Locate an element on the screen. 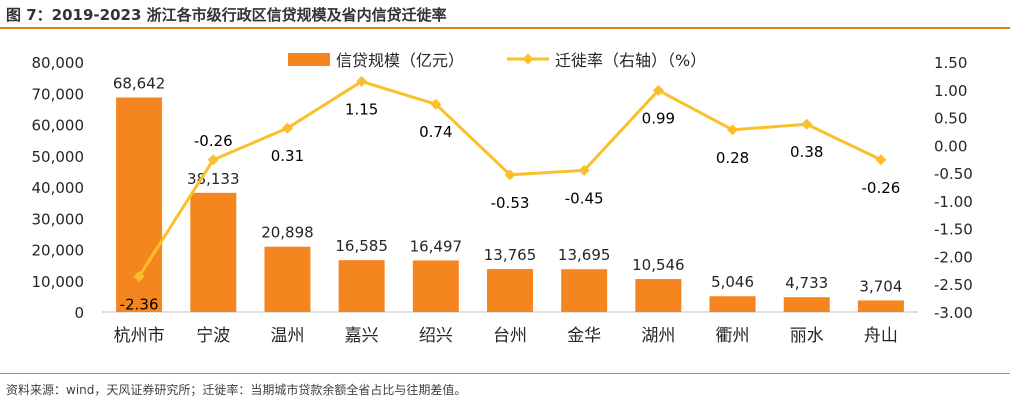  x-axis-labels: 杭州市 宁波 温州 嘉兴 绍兴 台州 金华 湖州 衢州 丽水 舟山 is located at coordinates (506, 335).